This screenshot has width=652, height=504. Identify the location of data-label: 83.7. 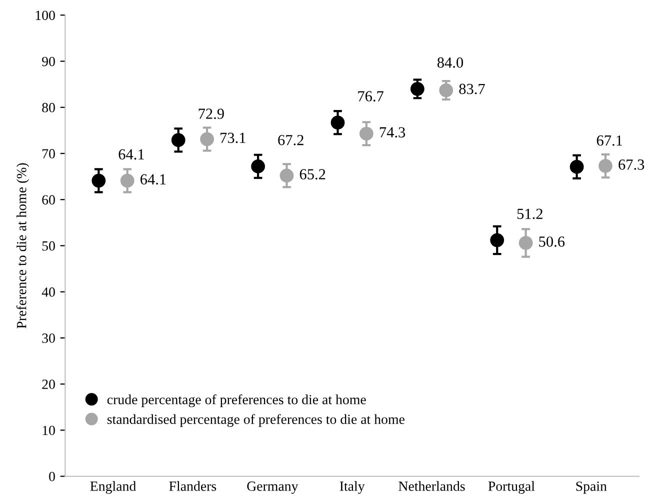
(472, 89).